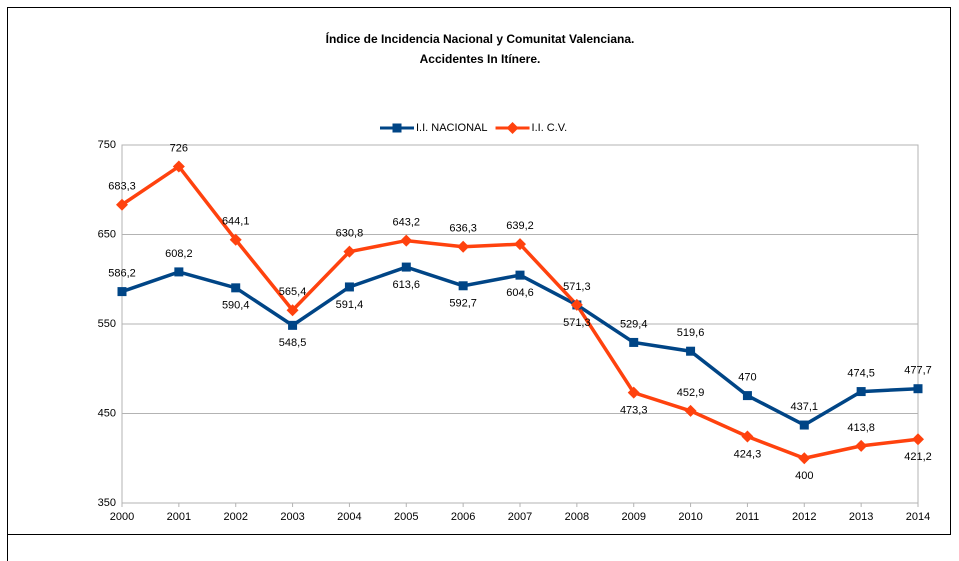 Image resolution: width=959 pixels, height=561 pixels. I want to click on data-label: 437,1, so click(805, 407).